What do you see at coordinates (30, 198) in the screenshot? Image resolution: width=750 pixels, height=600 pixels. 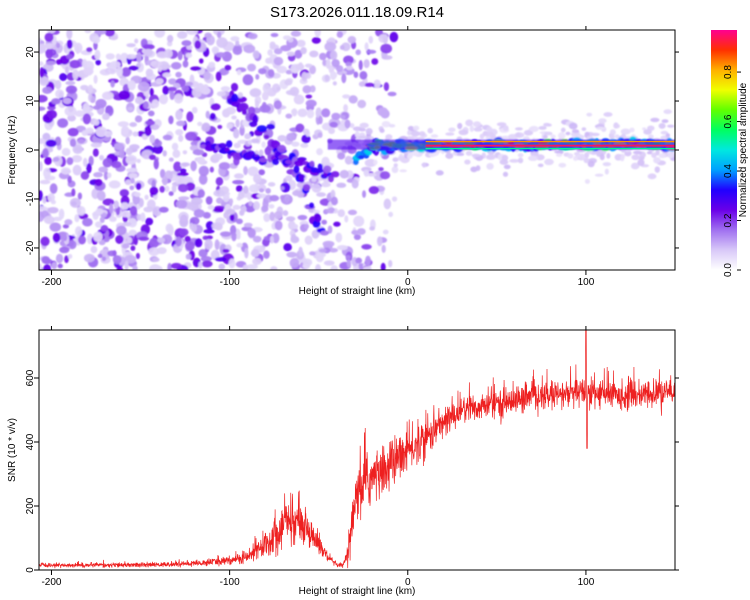 I see `spectrogram-y-tick-label: -10` at bounding box center [30, 198].